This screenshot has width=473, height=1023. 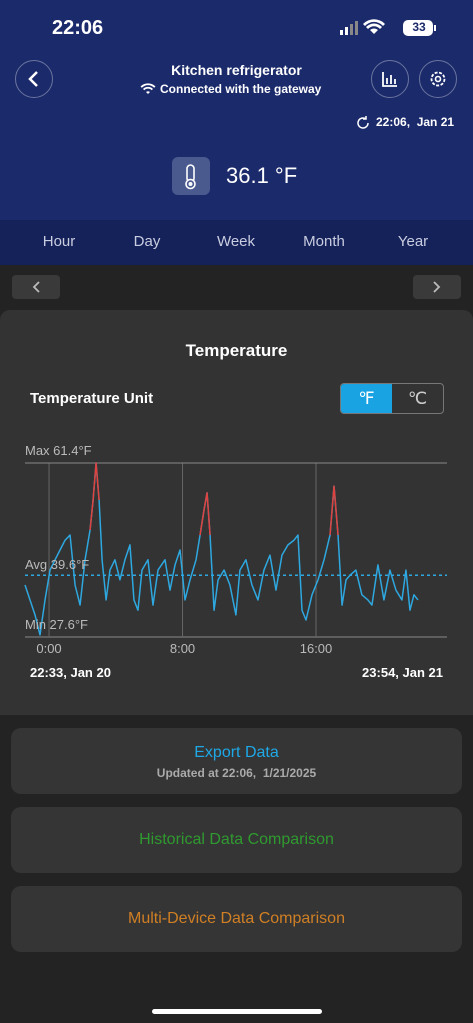 What do you see at coordinates (324, 241) in the screenshot?
I see `tab: Month` at bounding box center [324, 241].